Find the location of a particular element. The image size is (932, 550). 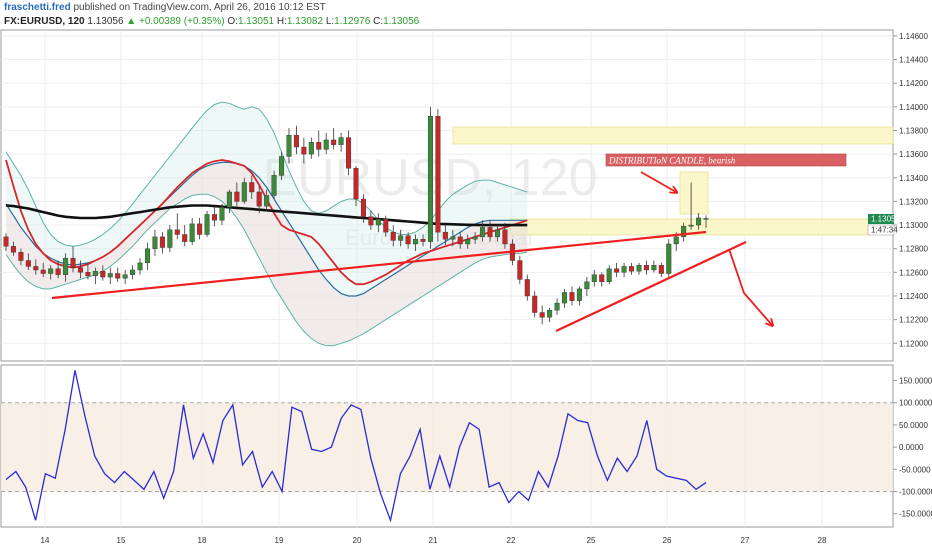

distribution-label-box is located at coordinates (726, 160).